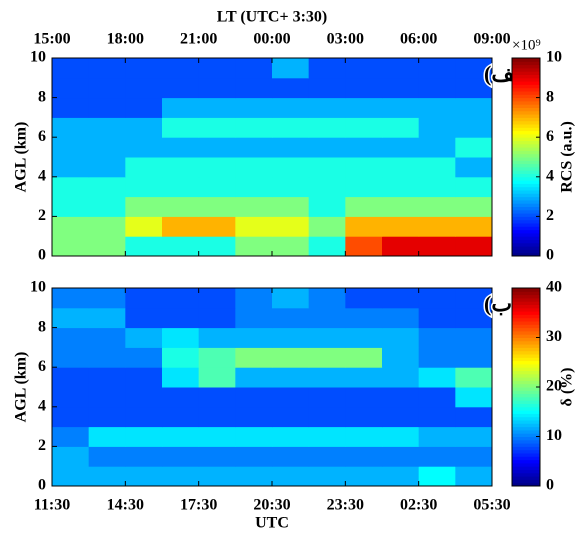 The image size is (581, 533). Describe the element at coordinates (554, 435) in the screenshot. I see `colorbar-tick-label: 10` at that location.